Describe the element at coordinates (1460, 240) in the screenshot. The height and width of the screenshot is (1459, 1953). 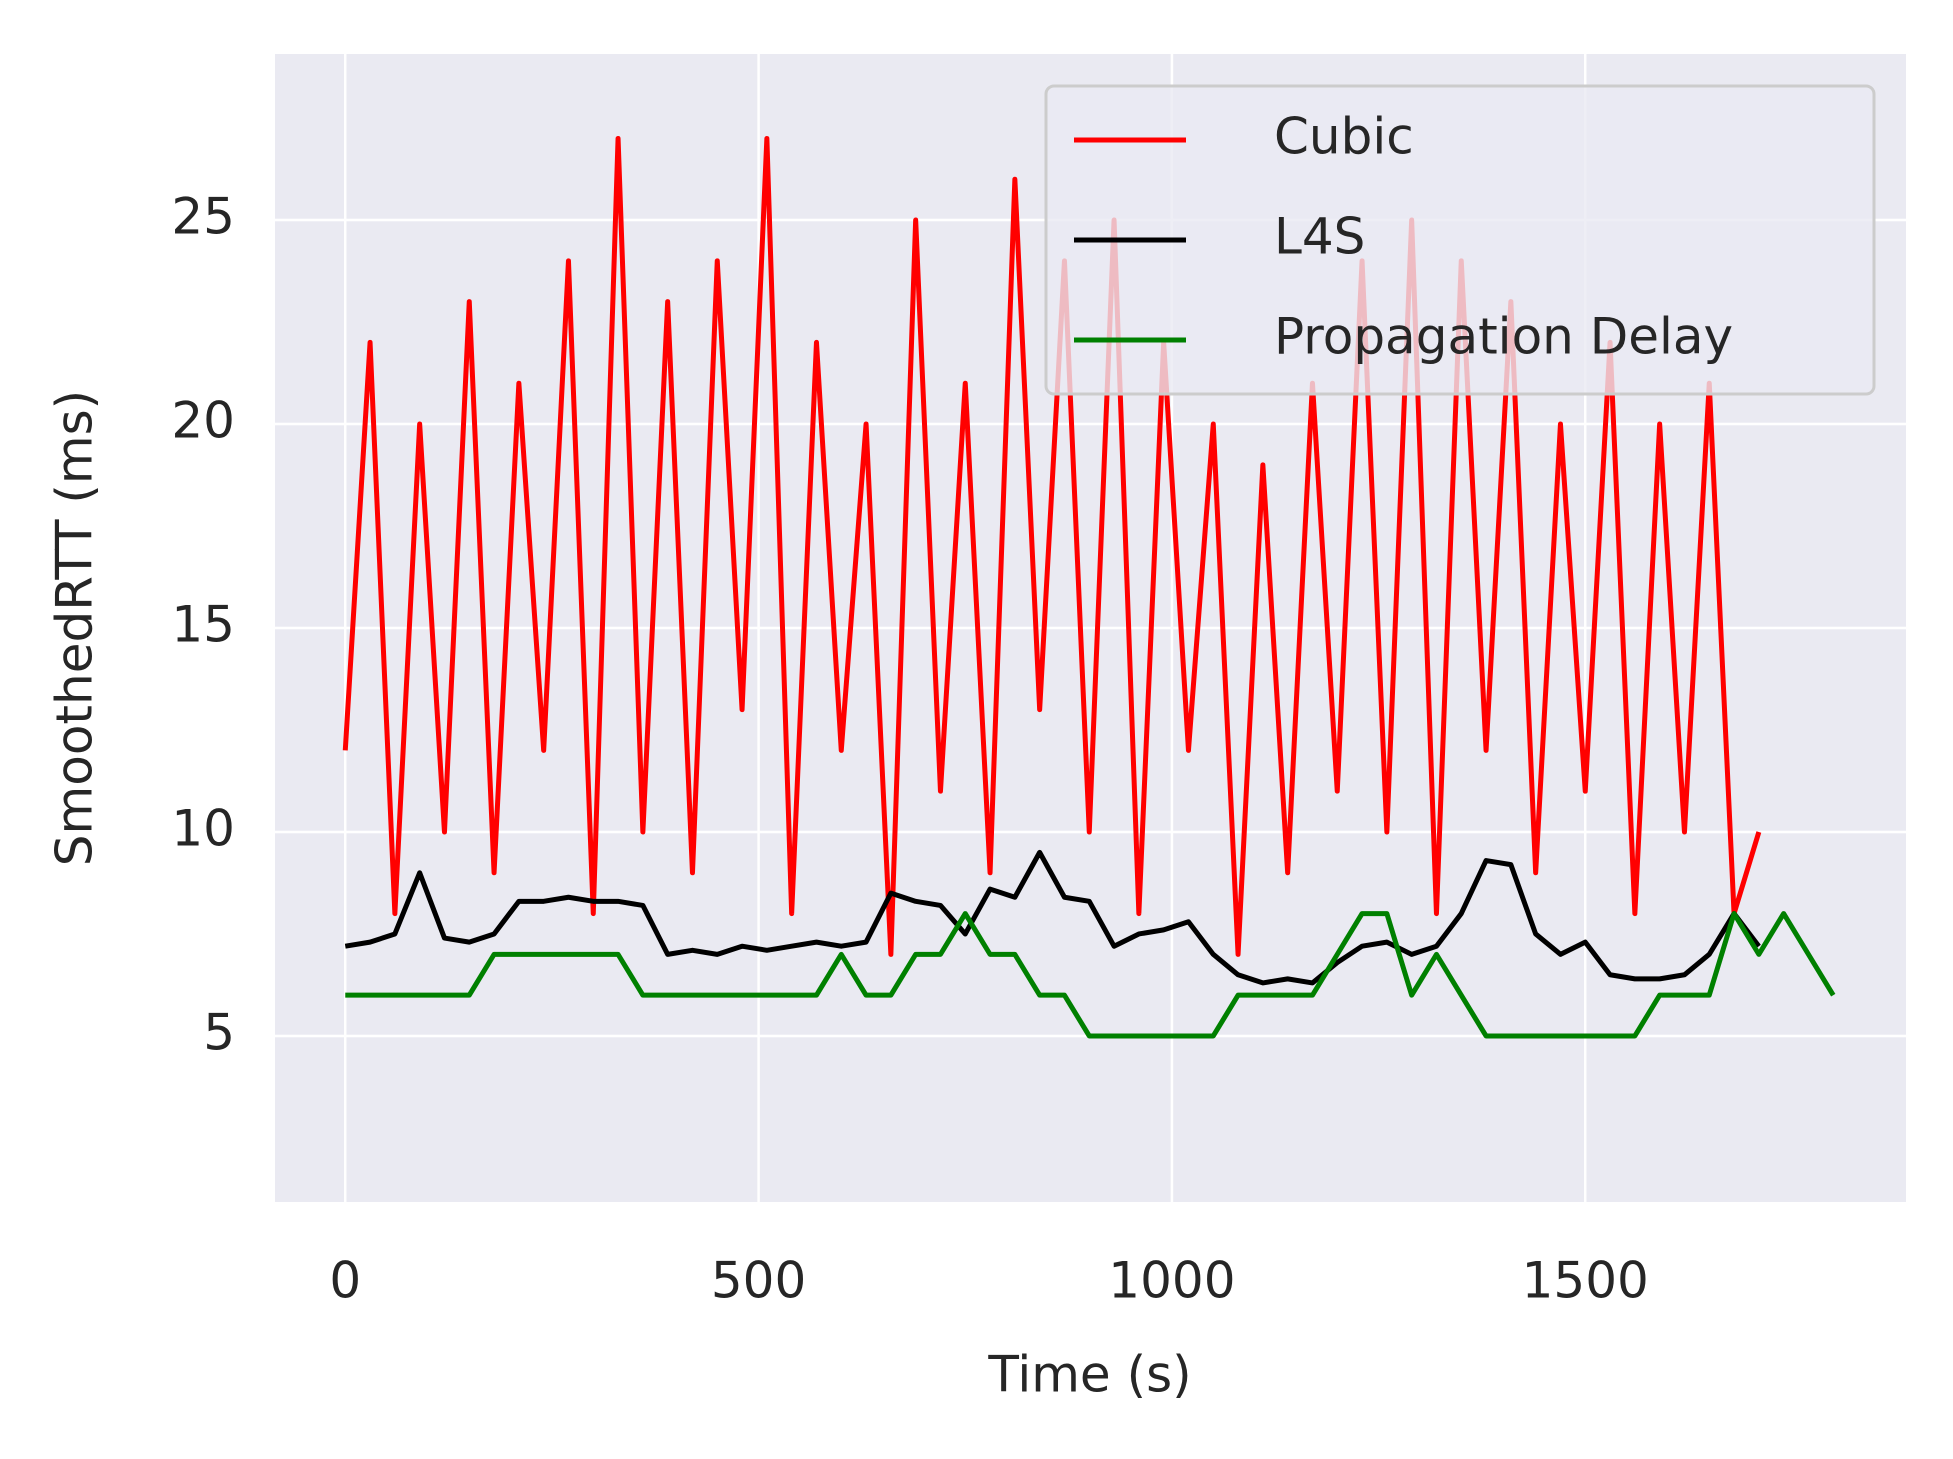
I see `legend-box` at that location.